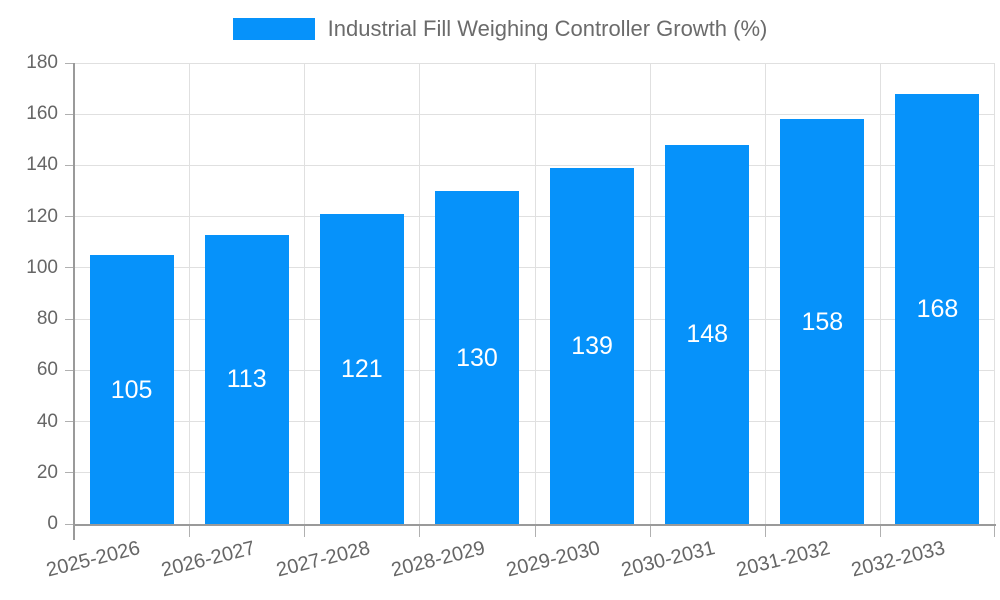  I want to click on y-tick-label: 140, so click(42, 165).